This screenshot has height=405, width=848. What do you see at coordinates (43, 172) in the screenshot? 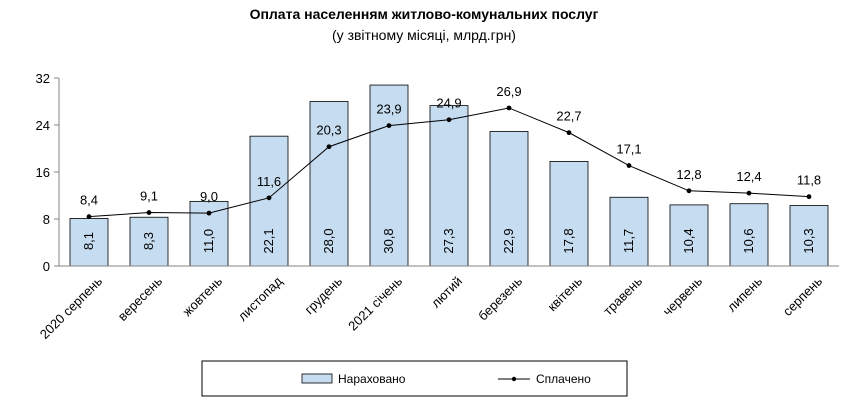
I see `y-tick-label: 16` at bounding box center [43, 172].